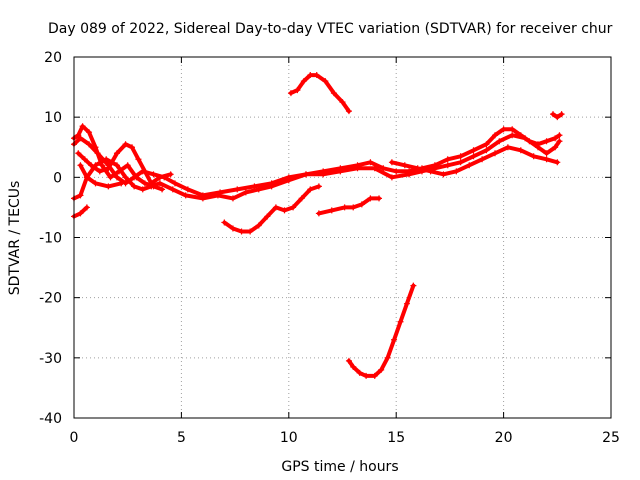 The image size is (640, 480). I want to click on x-tick-label: 15, so click(396, 438).